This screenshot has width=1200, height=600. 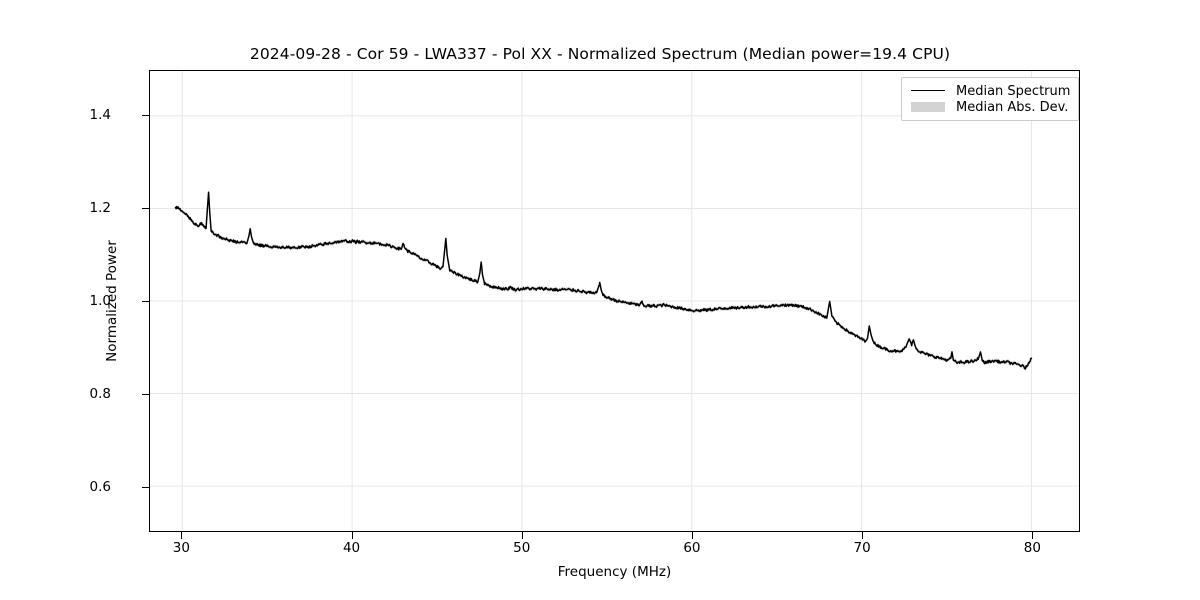 I want to click on x-tick-label: 30, so click(x=181, y=548).